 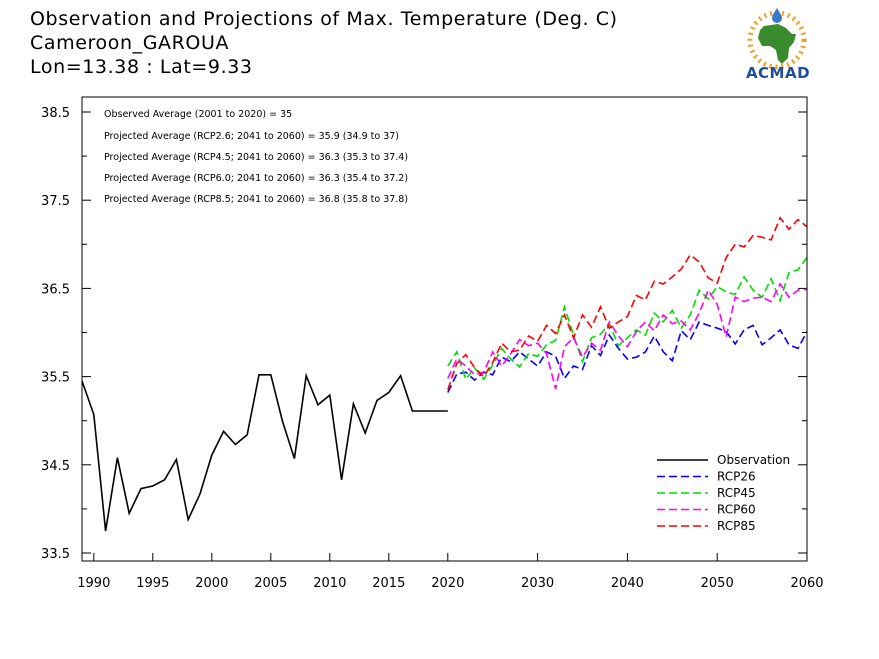 I want to click on acmad-logo-text: ACMAD, so click(x=778, y=73).